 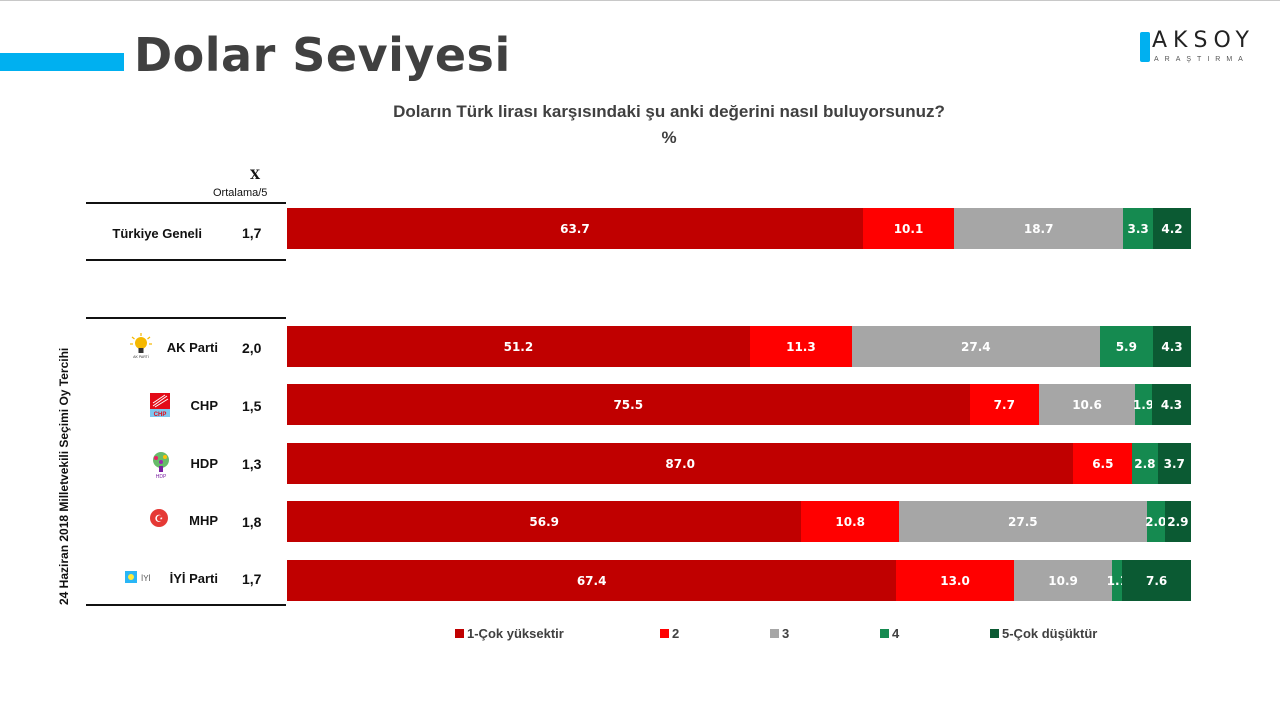 What do you see at coordinates (161, 476) in the screenshot?
I see `svg-text: HDP` at bounding box center [161, 476].